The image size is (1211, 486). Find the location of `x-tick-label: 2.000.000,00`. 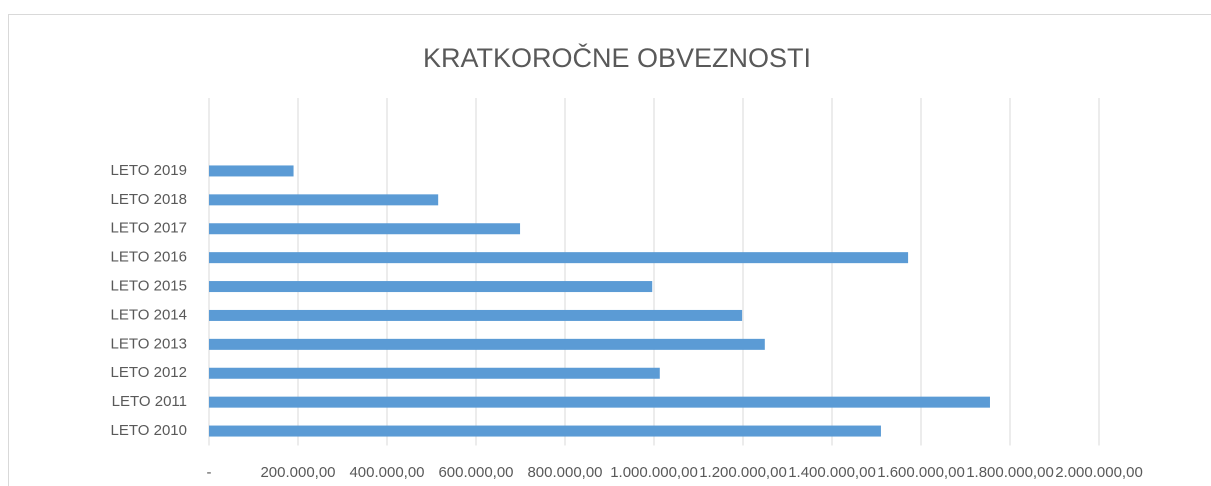

x-tick-label: 2.000.000,00 is located at coordinates (1099, 472).